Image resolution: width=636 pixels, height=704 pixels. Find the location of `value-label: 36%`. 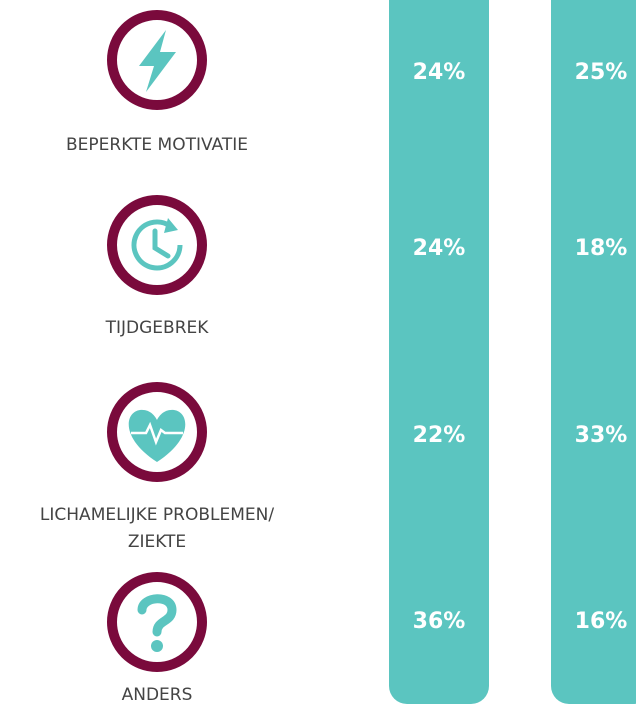

value-label: 36% is located at coordinates (439, 621).